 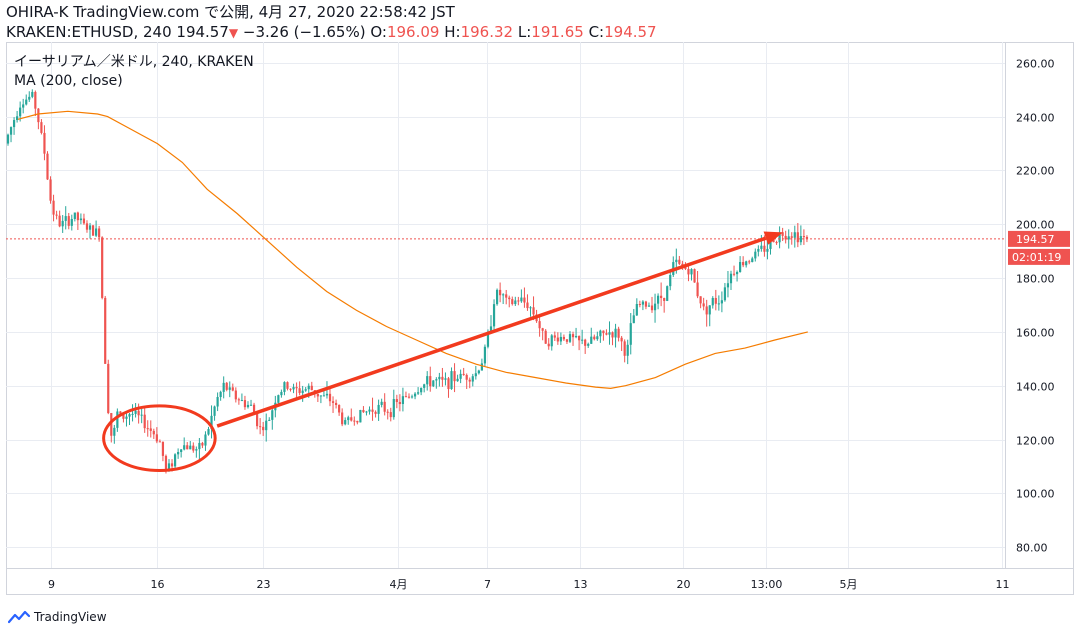 I want to click on y-tick-label: 220.00, so click(x=1035, y=171).